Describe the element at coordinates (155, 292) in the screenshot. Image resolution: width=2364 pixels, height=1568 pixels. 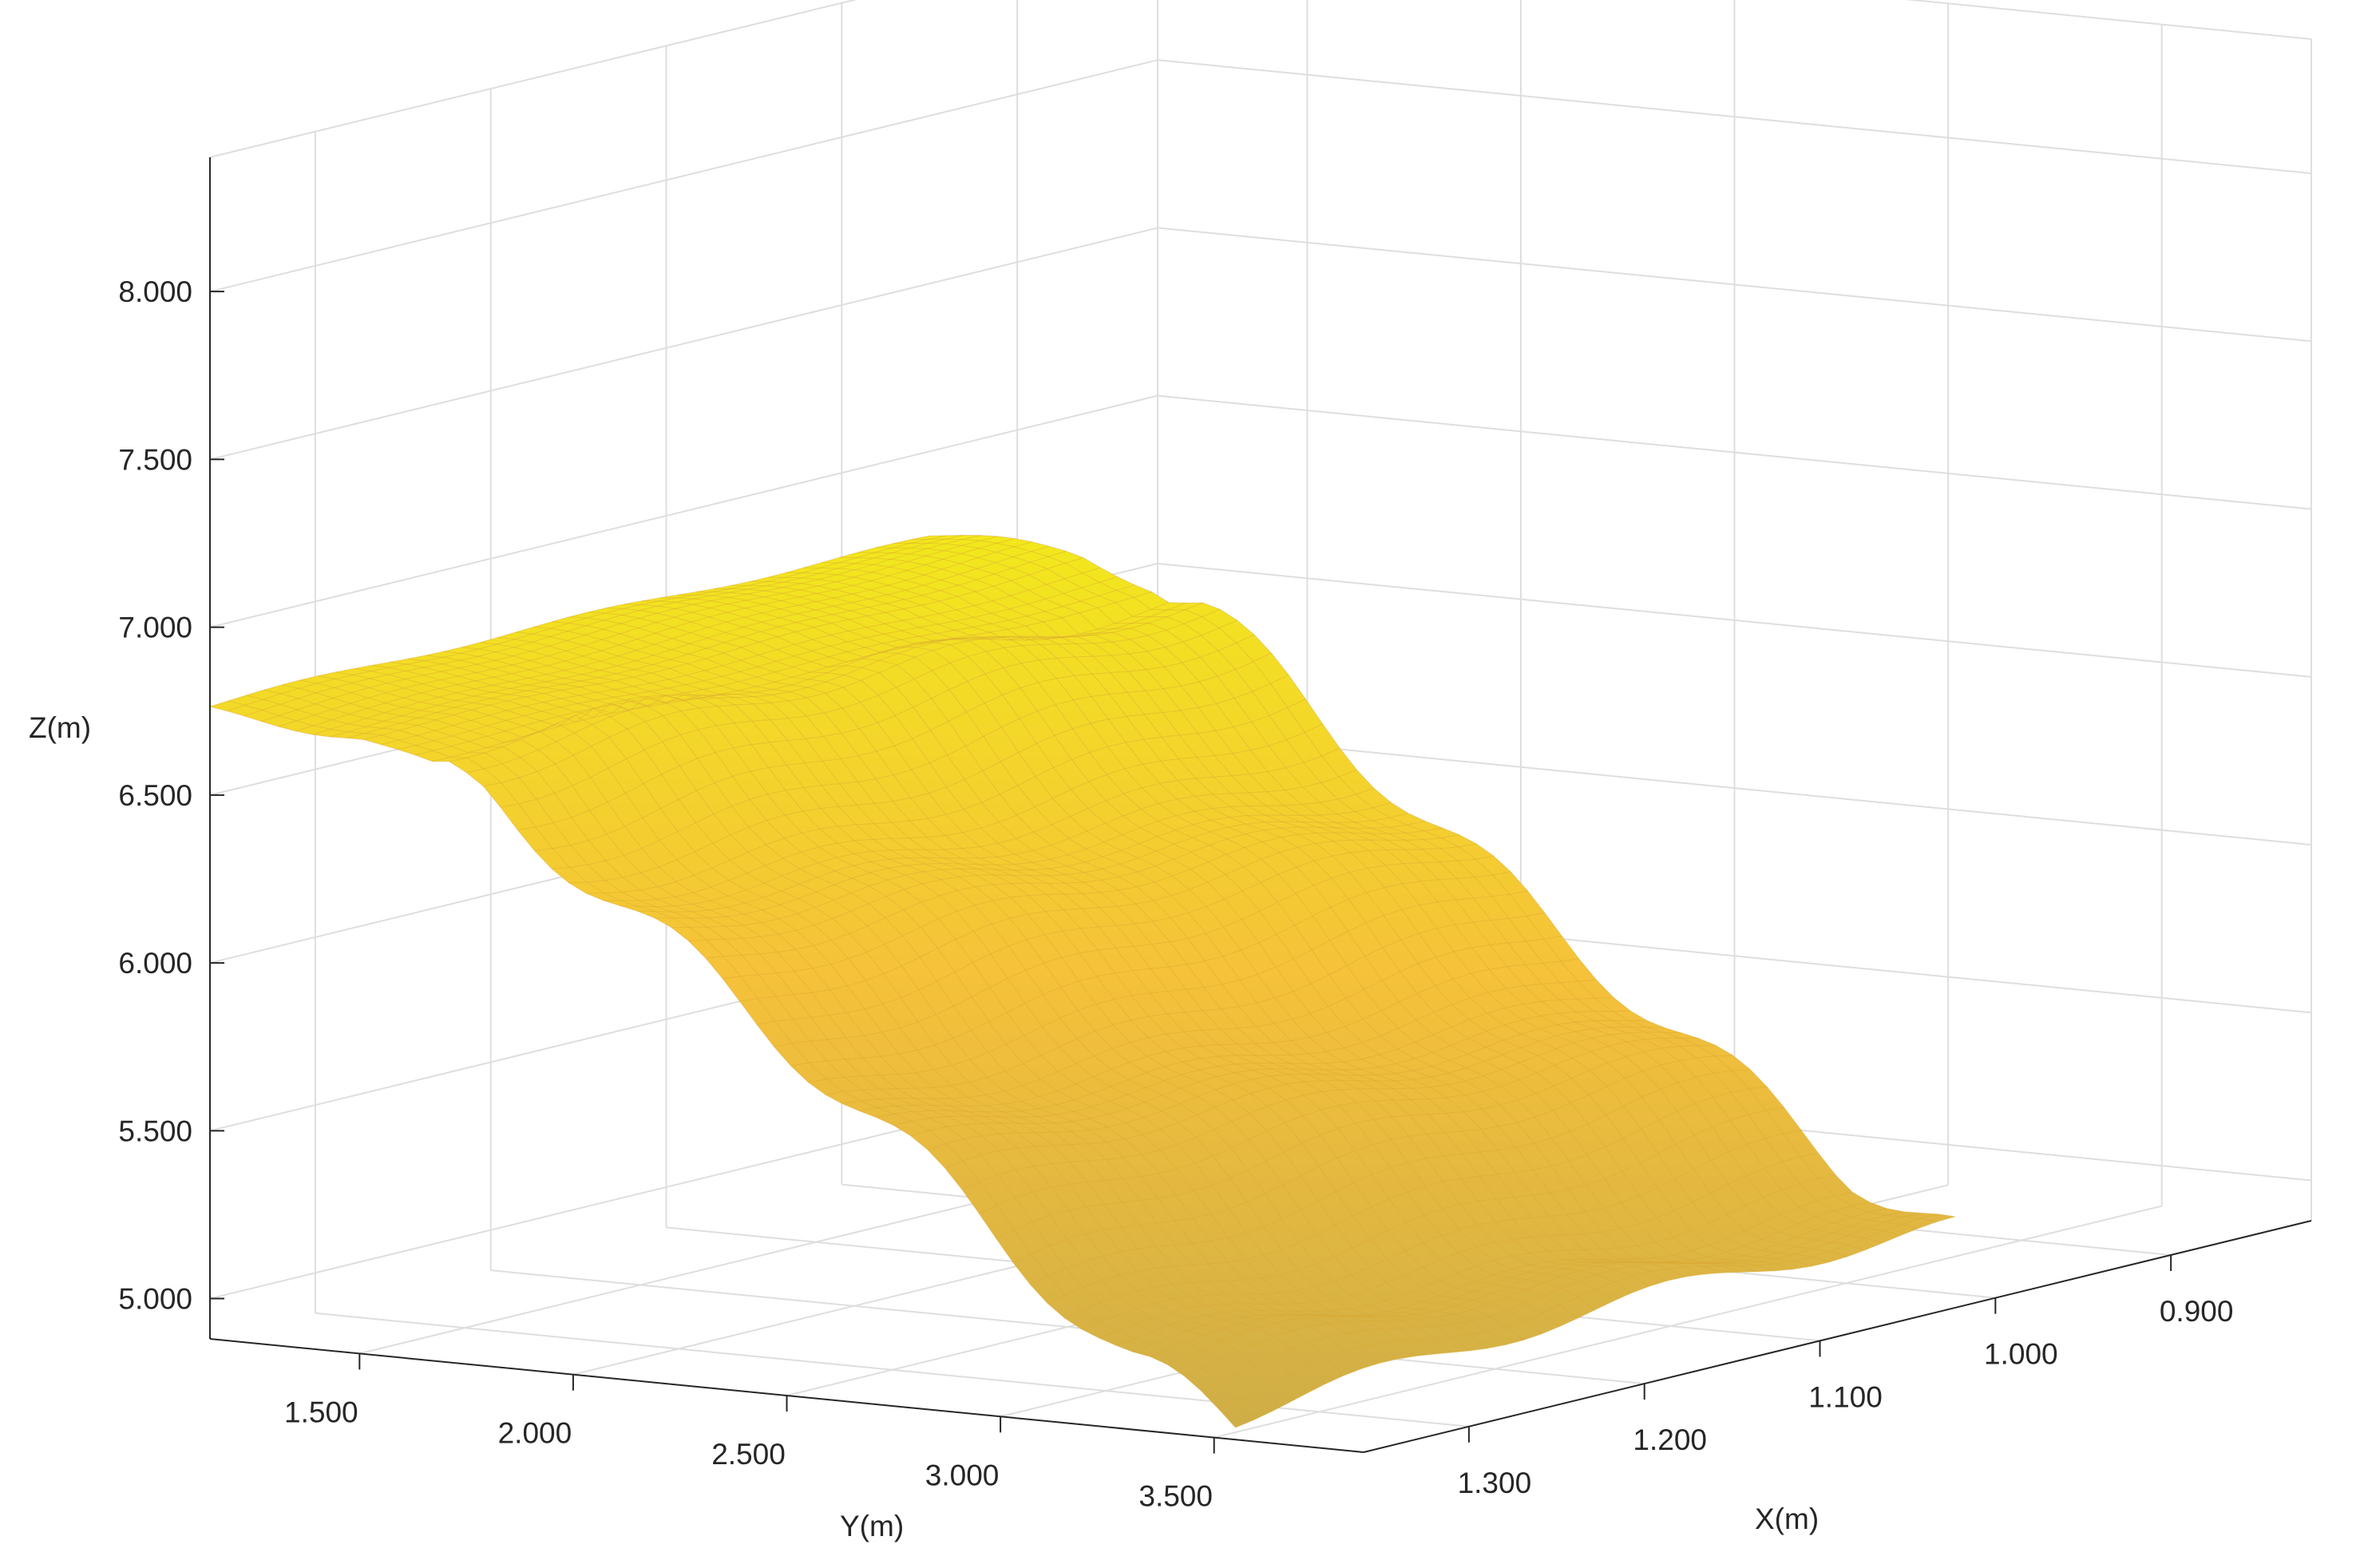
I see `z-tick-label: 8.000` at that location.